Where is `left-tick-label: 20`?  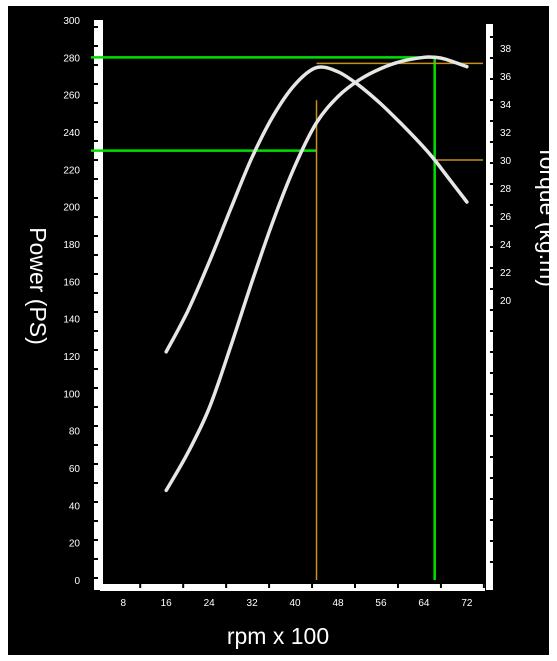 left-tick-label: 20 is located at coordinates (75, 544).